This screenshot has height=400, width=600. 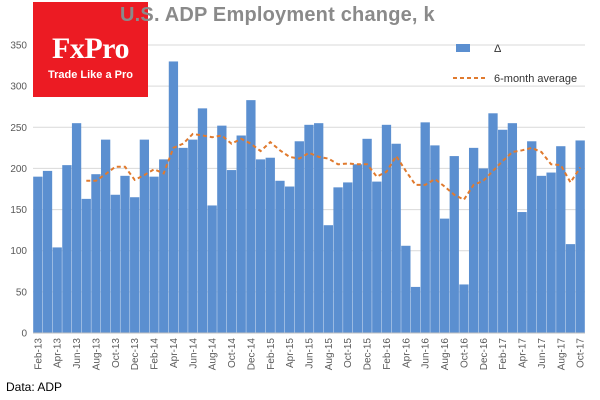 I want to click on y-tick-label: 150, so click(x=18, y=210).